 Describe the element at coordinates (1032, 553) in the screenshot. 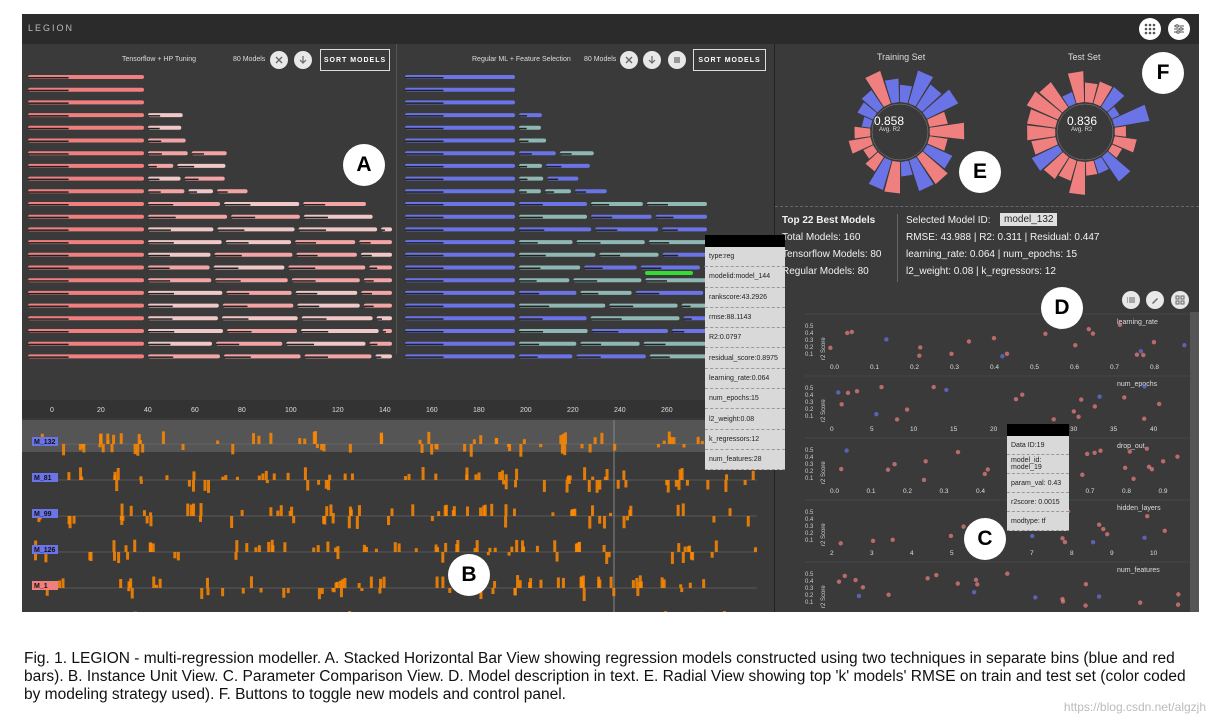

I see `param-x-tick: 7` at that location.